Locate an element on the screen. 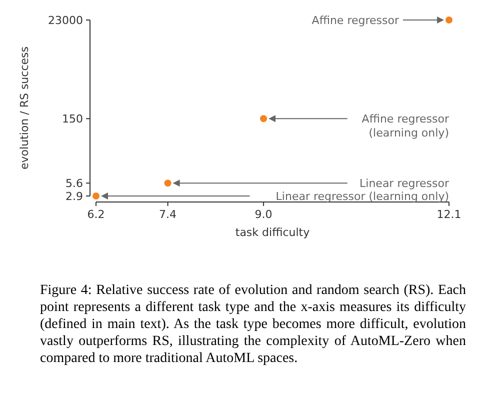  x-tick-label: 12.1 is located at coordinates (449, 214).